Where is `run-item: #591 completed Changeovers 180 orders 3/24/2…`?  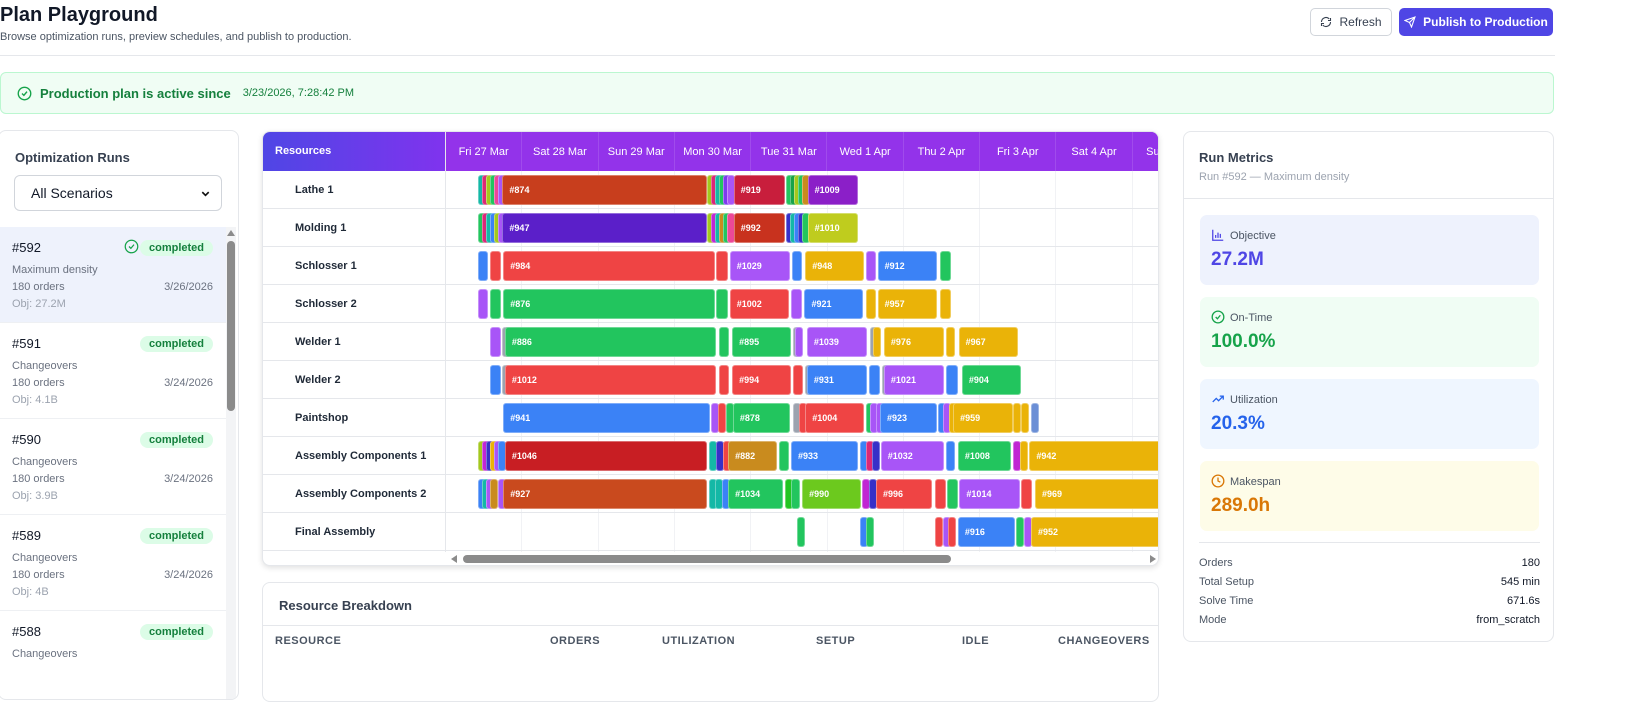
run-item: #591 completed Changeovers 180 orders 3/24/2… is located at coordinates (113, 371).